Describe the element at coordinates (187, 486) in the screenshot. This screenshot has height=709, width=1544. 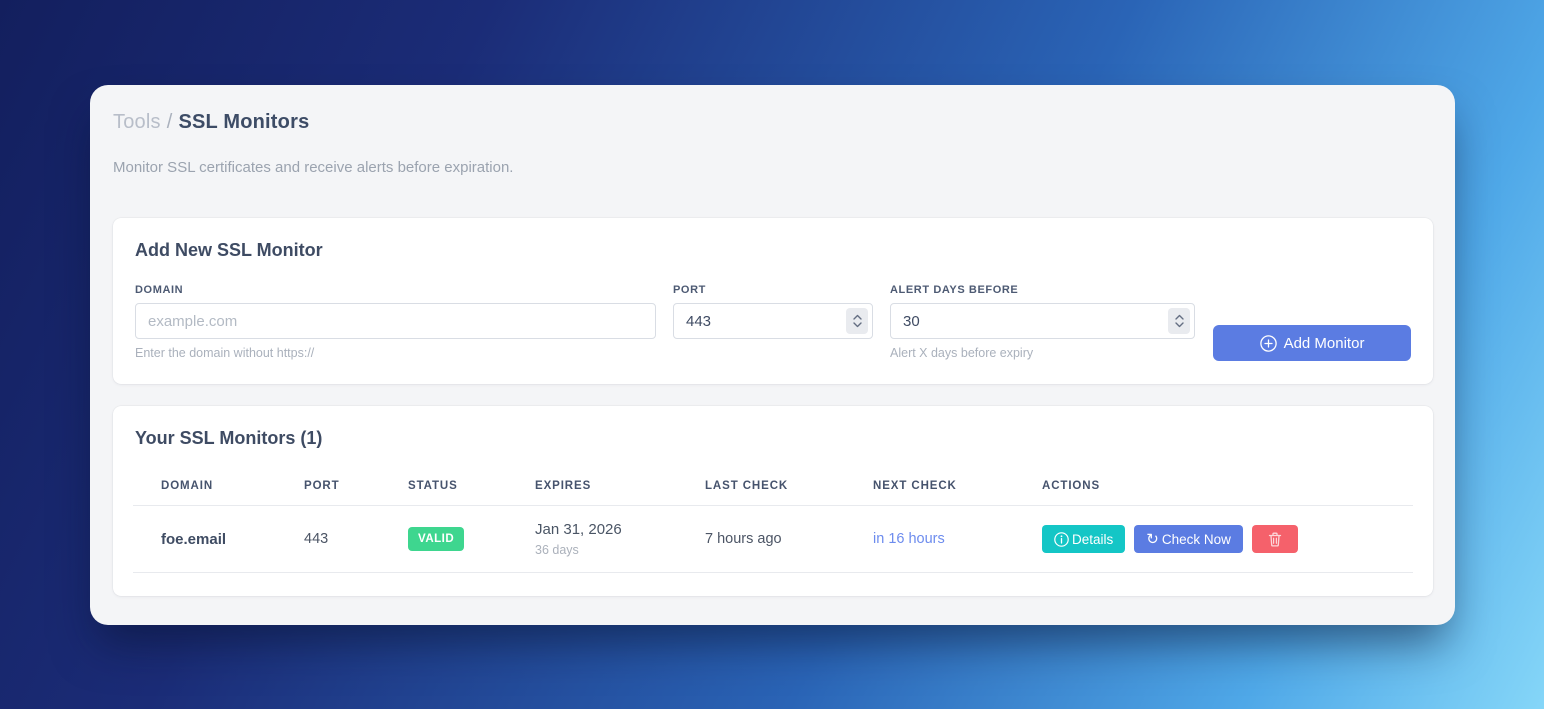
I see `column-header-domain: DOMAIN` at that location.